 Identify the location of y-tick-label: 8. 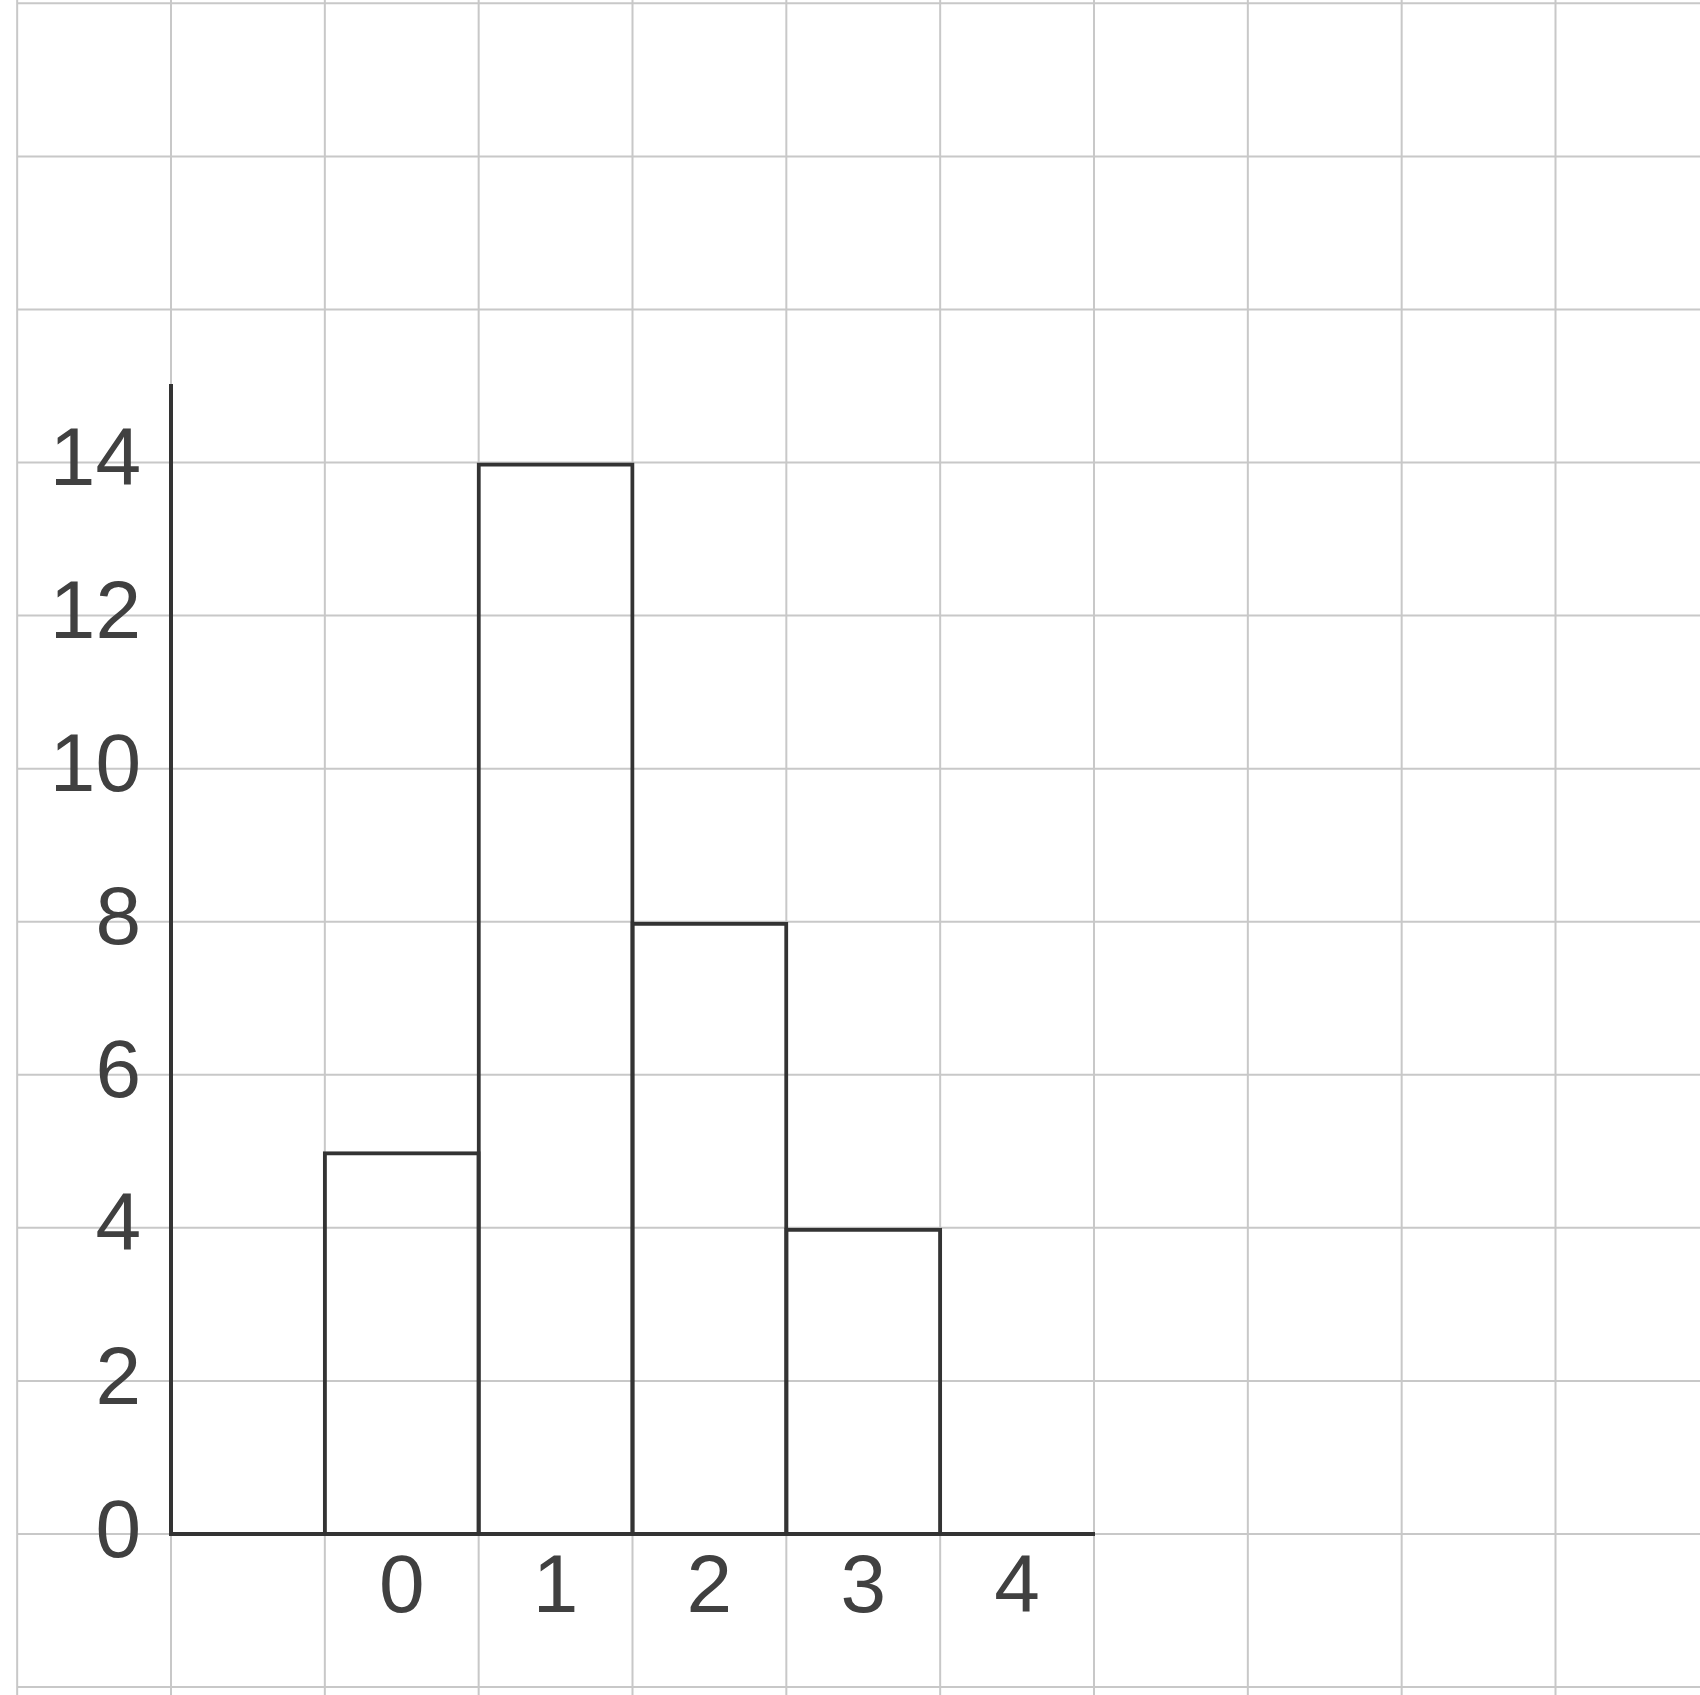
(118, 916).